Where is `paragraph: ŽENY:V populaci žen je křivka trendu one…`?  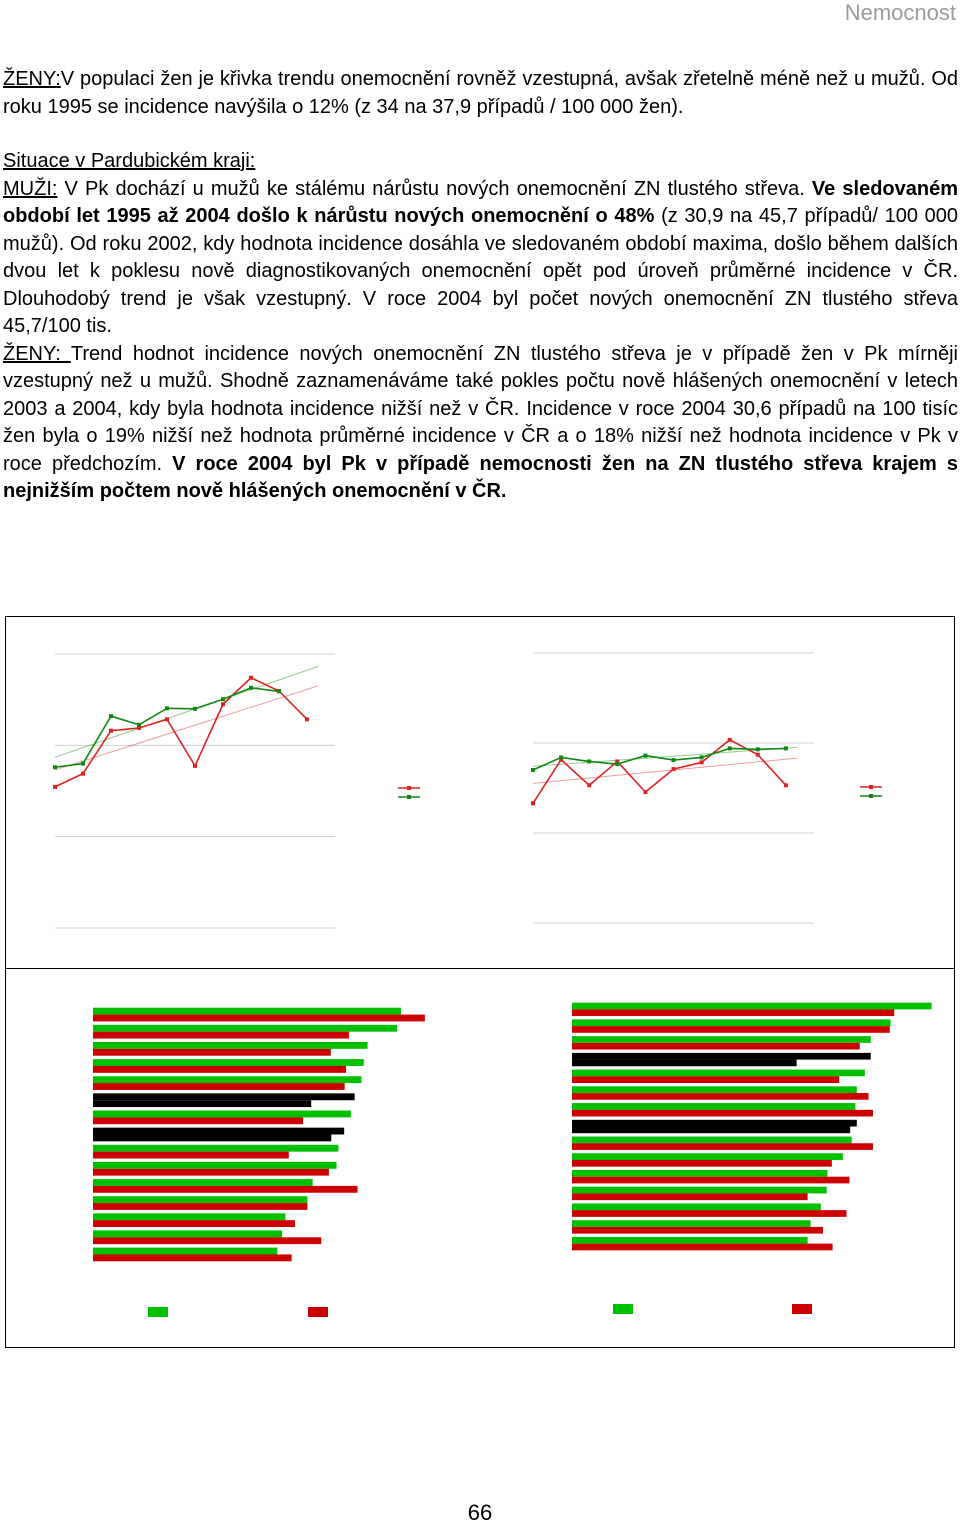
paragraph: ŽENY:V populaci žen je křivka trendu one… is located at coordinates (480, 93).